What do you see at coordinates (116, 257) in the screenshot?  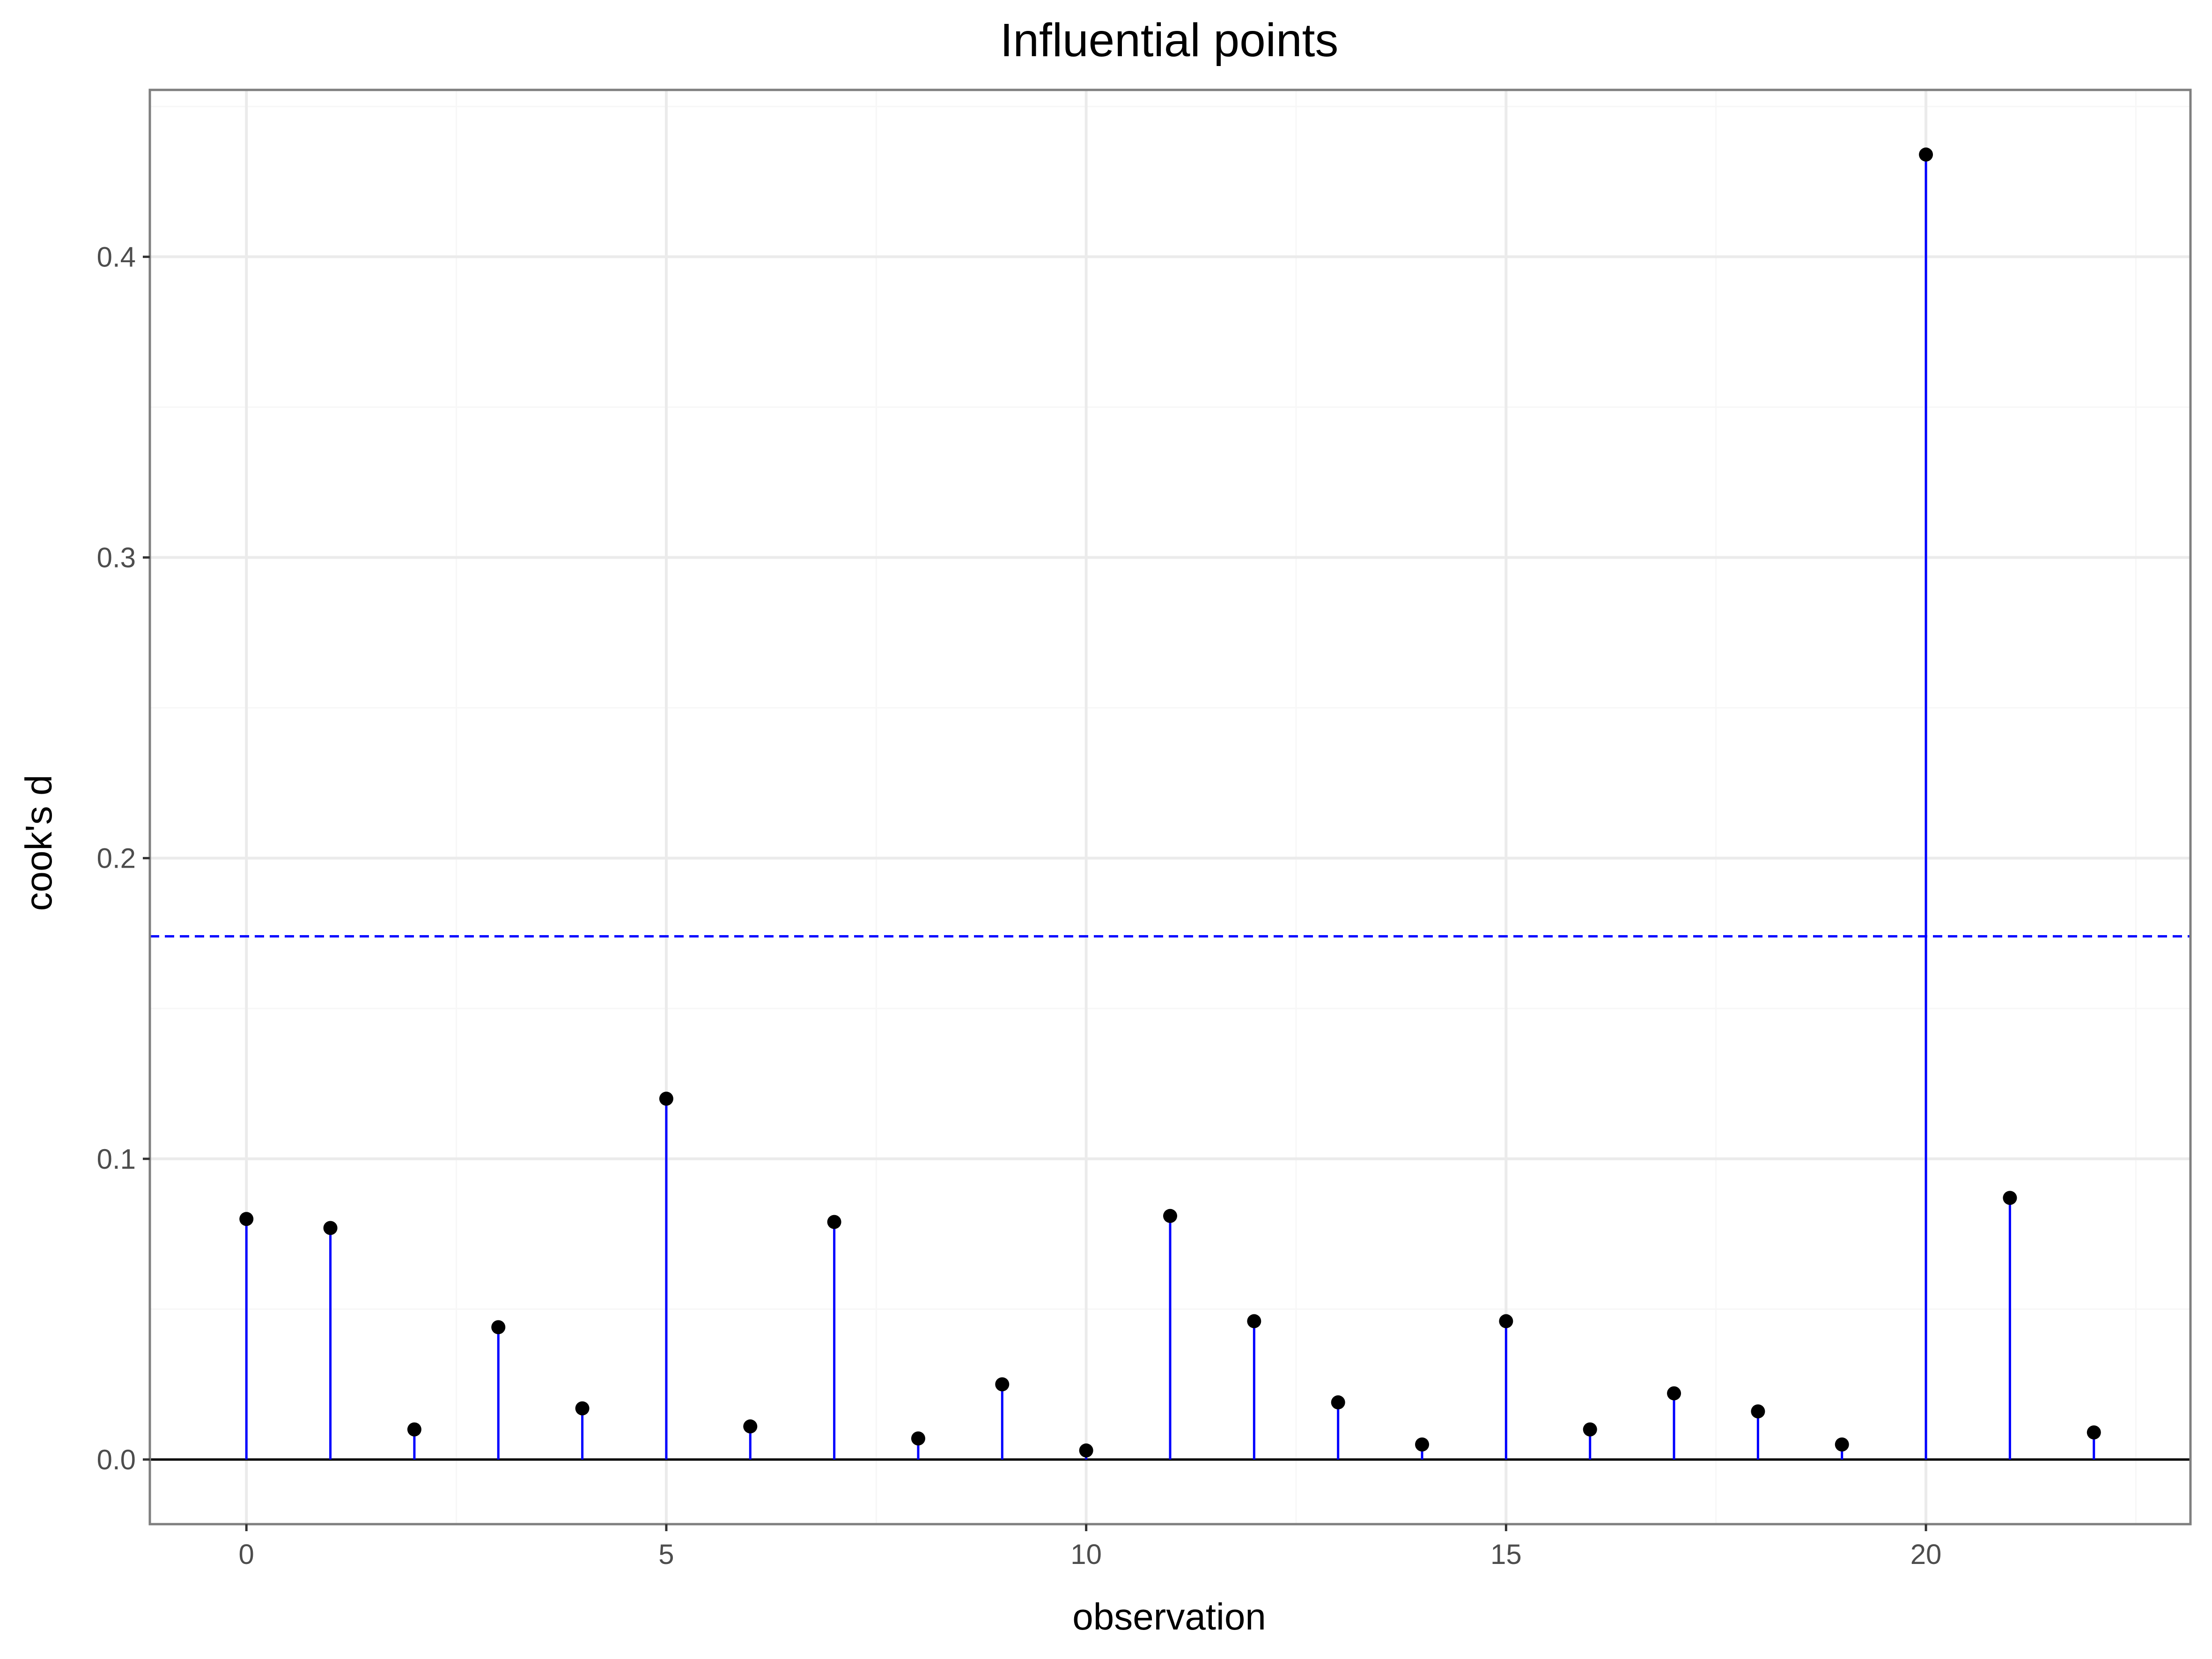 I see `y-tick-label: 0.4` at bounding box center [116, 257].